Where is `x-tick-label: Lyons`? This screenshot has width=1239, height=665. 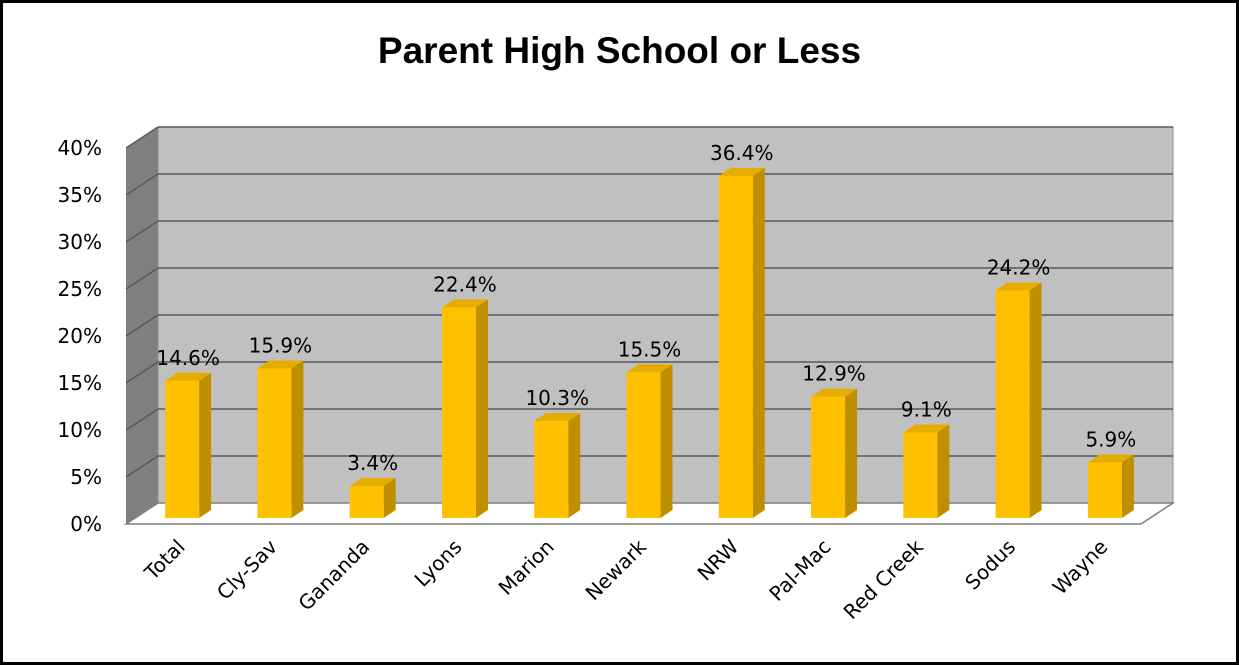
x-tick-label: Lyons is located at coordinates (438, 563).